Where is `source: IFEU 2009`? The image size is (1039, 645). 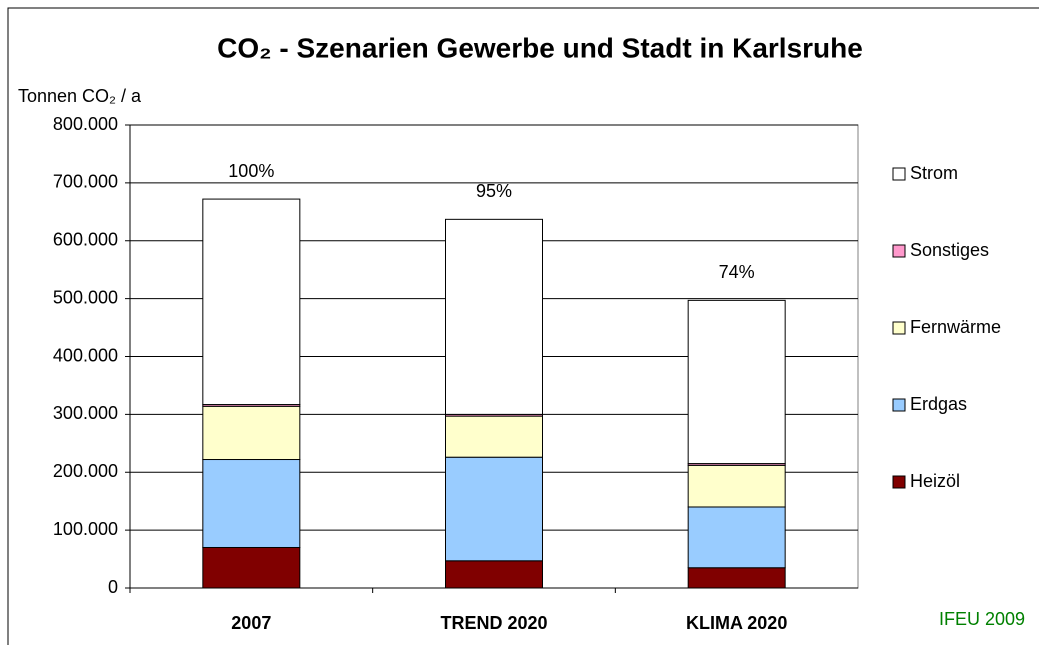
source: IFEU 2009 is located at coordinates (982, 619).